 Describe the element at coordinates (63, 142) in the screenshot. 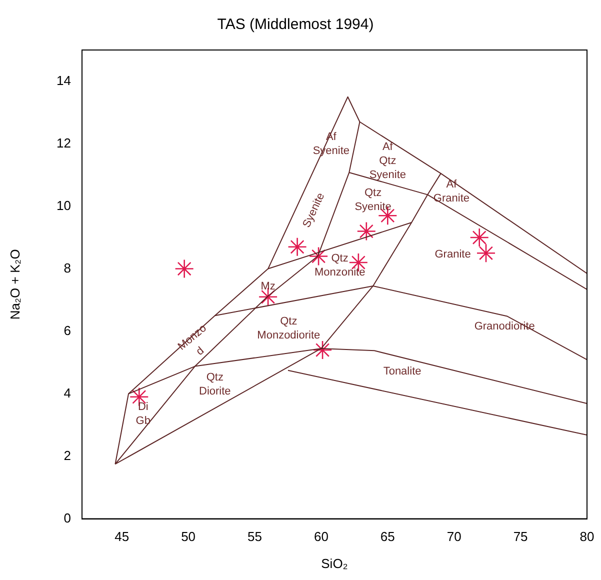

I see `y-tick-label: 12` at that location.